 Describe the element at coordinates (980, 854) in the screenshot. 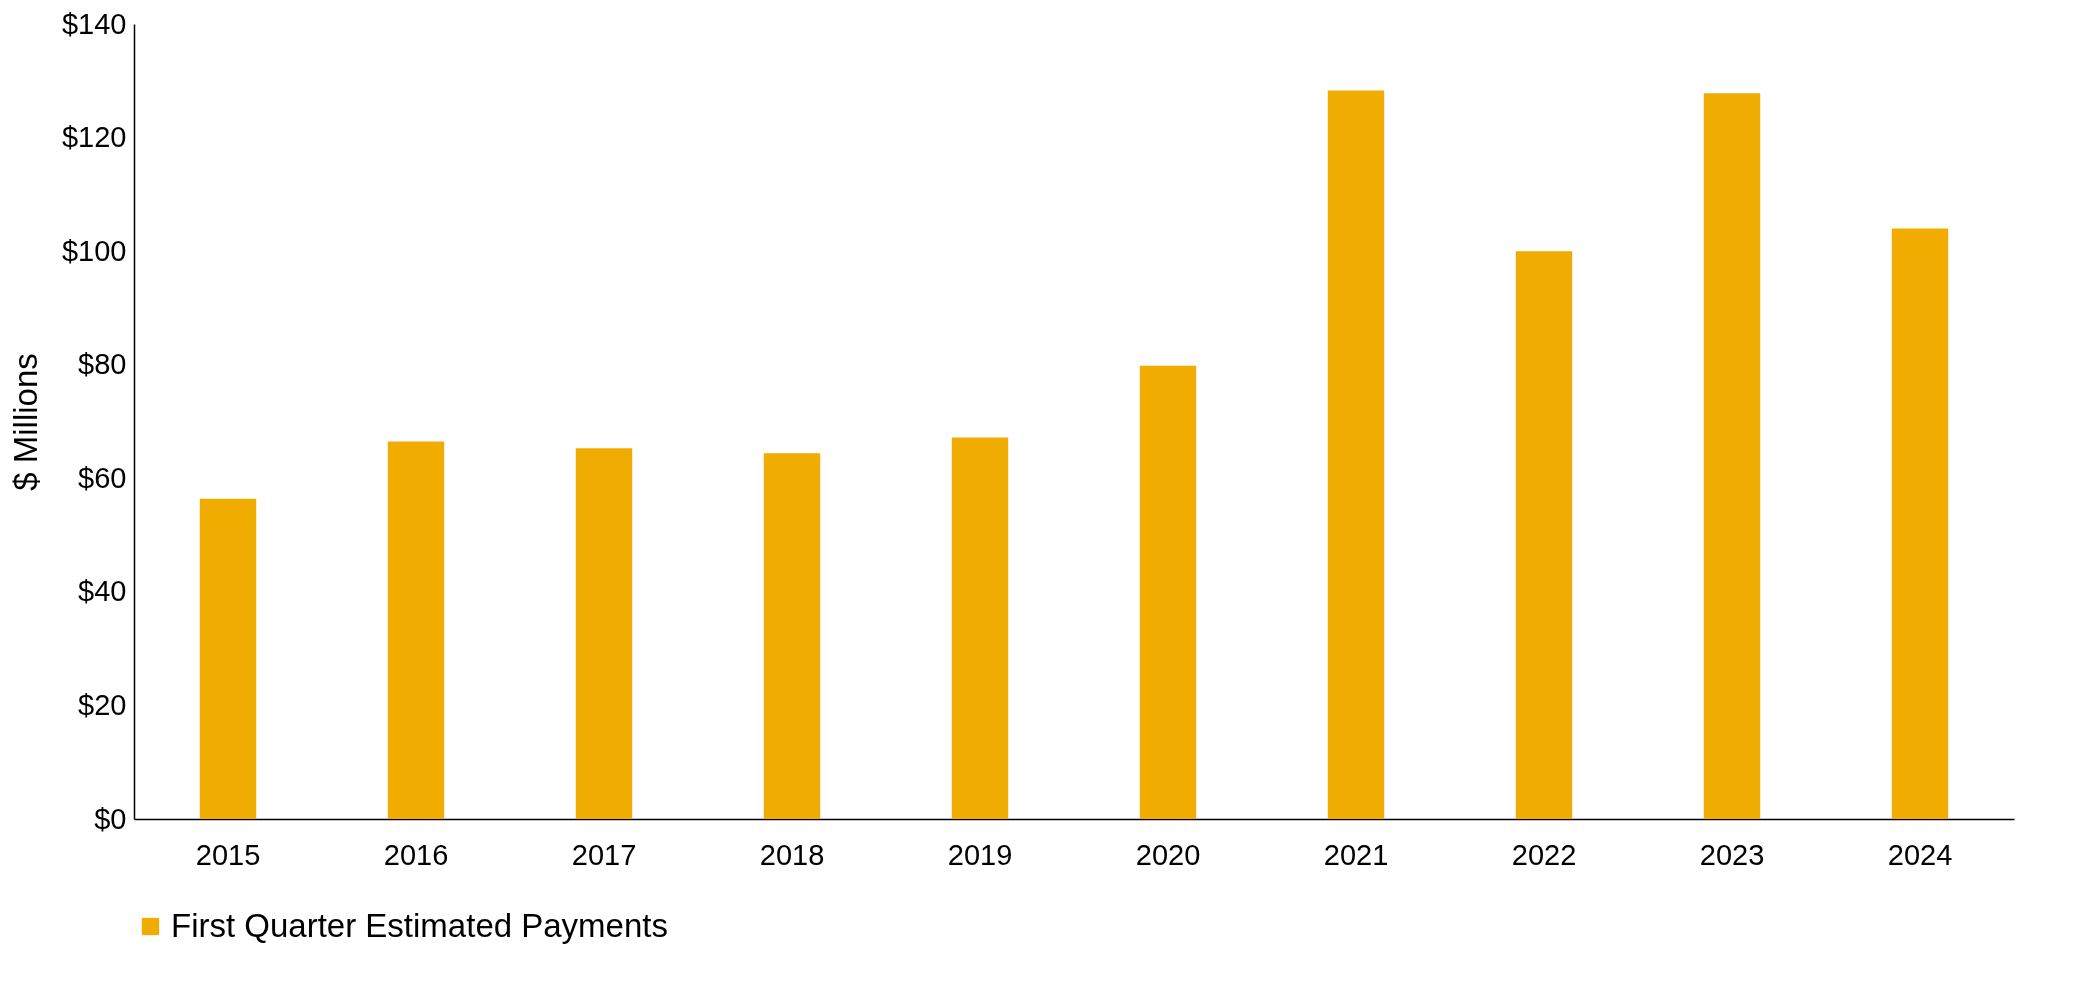

I see `x-tick-label: 2019` at that location.